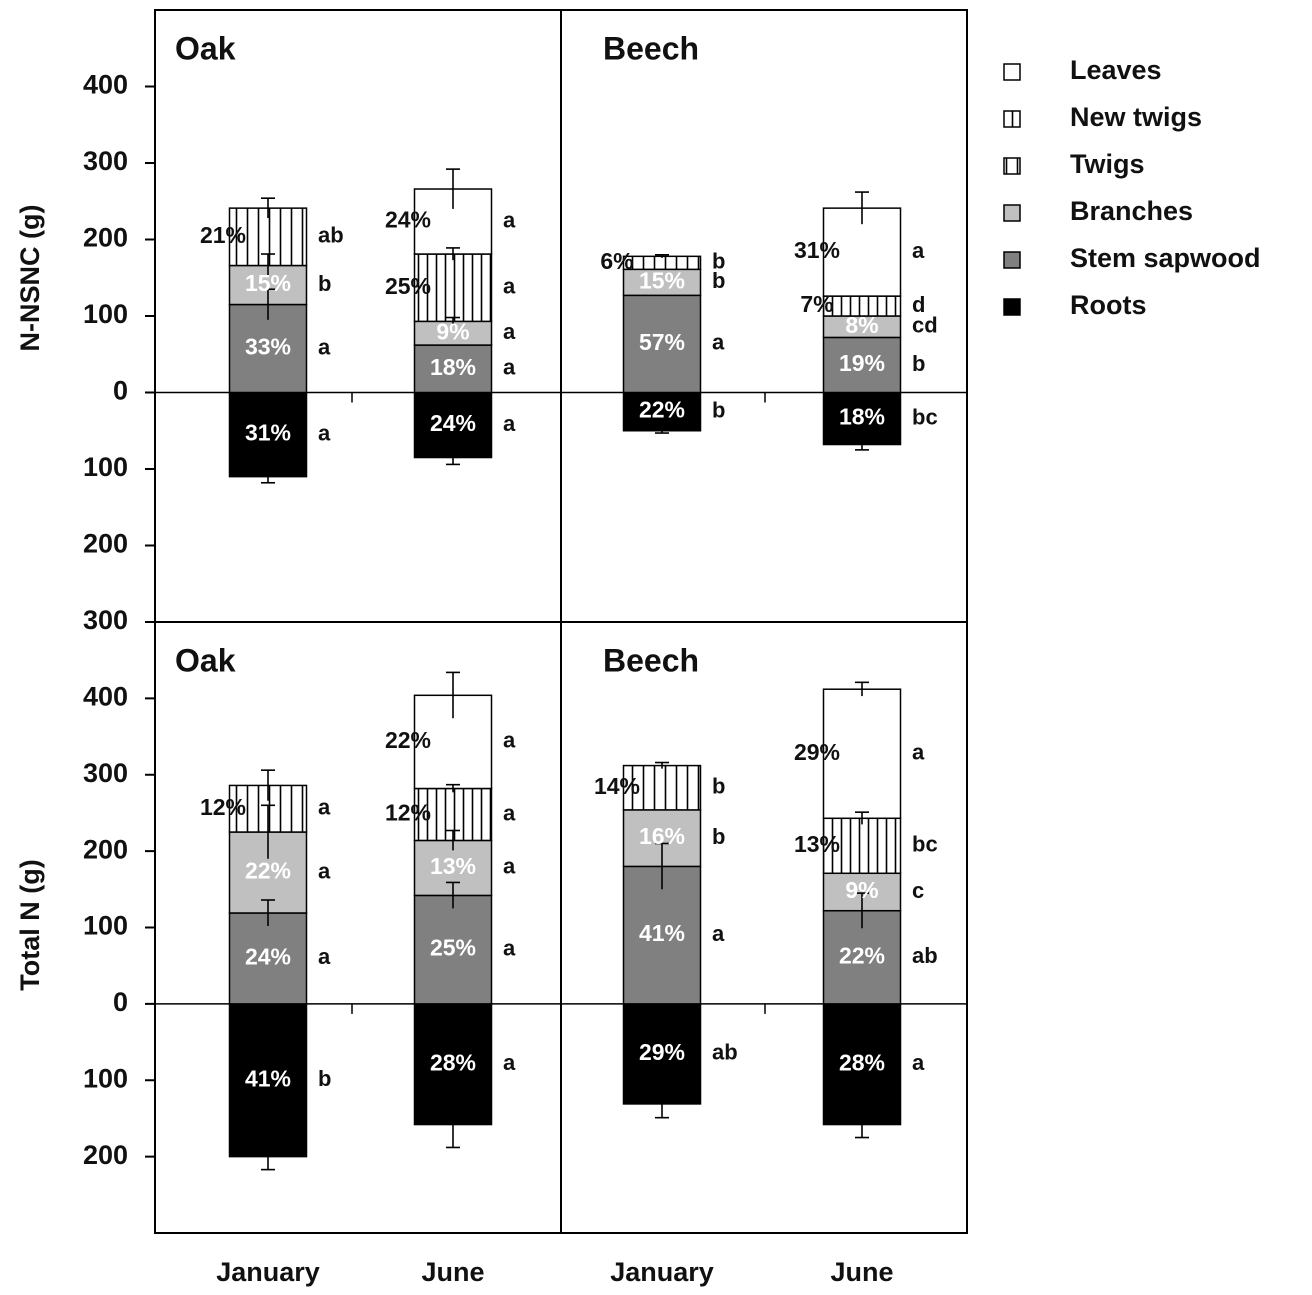 The height and width of the screenshot is (1295, 1312). What do you see at coordinates (617, 786) in the screenshot?
I see `percent-label: 14%` at bounding box center [617, 786].